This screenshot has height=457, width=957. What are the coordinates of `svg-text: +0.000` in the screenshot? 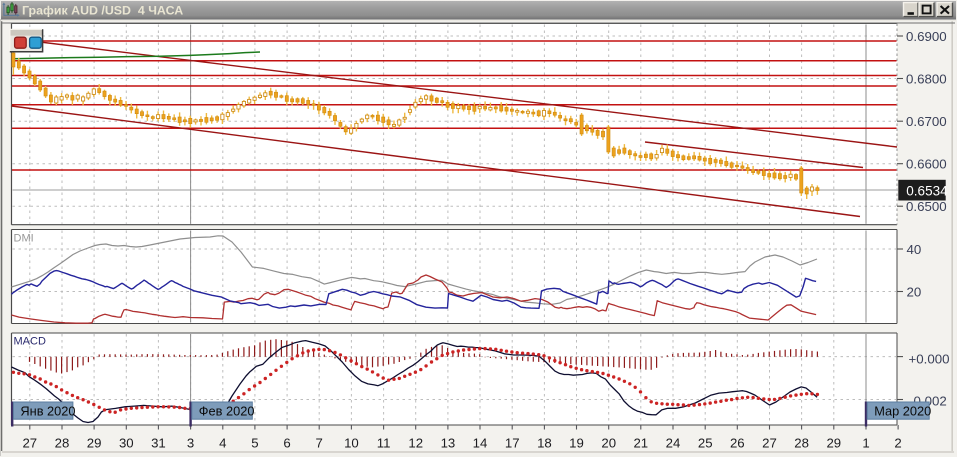 It's located at (929, 358).